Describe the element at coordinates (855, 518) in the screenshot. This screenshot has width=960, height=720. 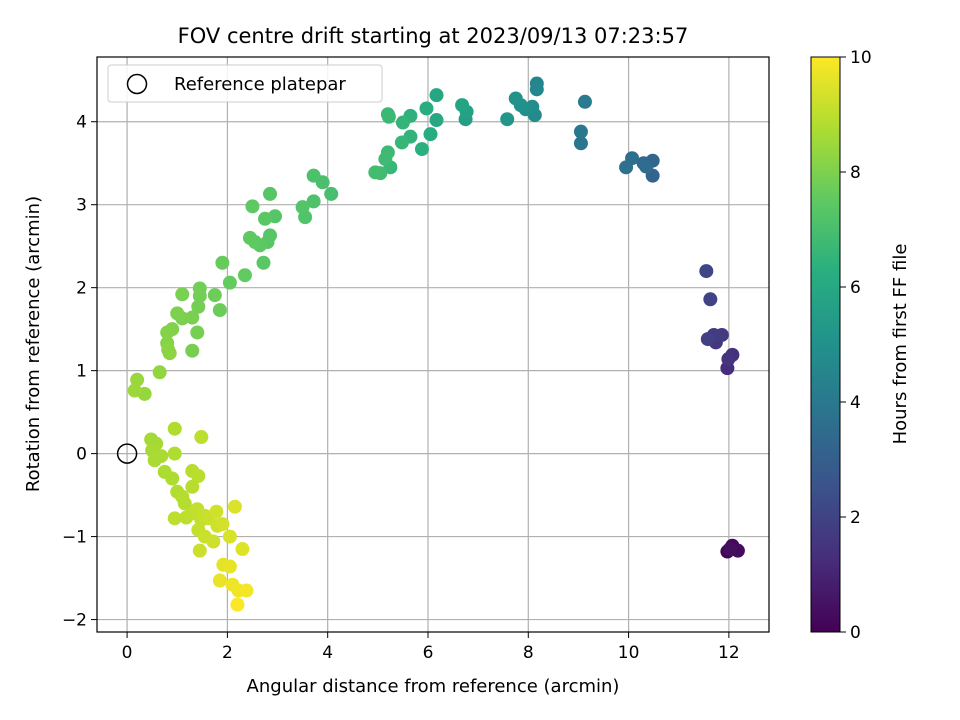
I see `colorbar-tick-label: 2` at that location.